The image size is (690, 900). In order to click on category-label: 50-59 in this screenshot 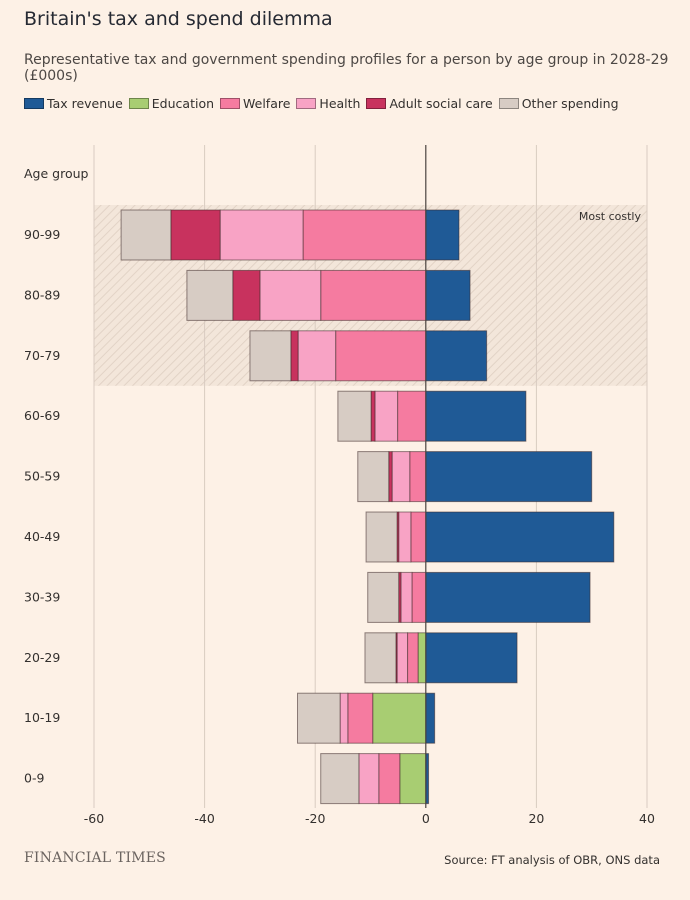, I will do `click(42, 476)`.